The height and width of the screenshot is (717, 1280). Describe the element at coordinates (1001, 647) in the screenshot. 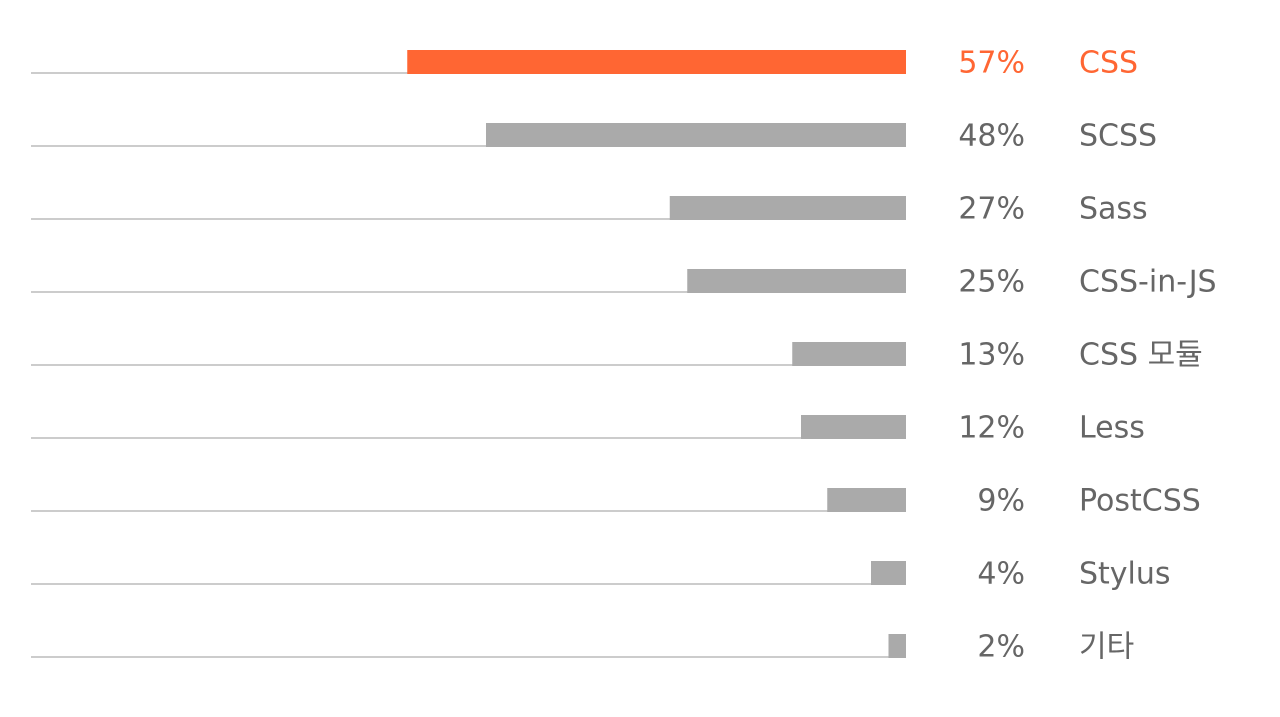

I see `value-label: 2%` at that location.